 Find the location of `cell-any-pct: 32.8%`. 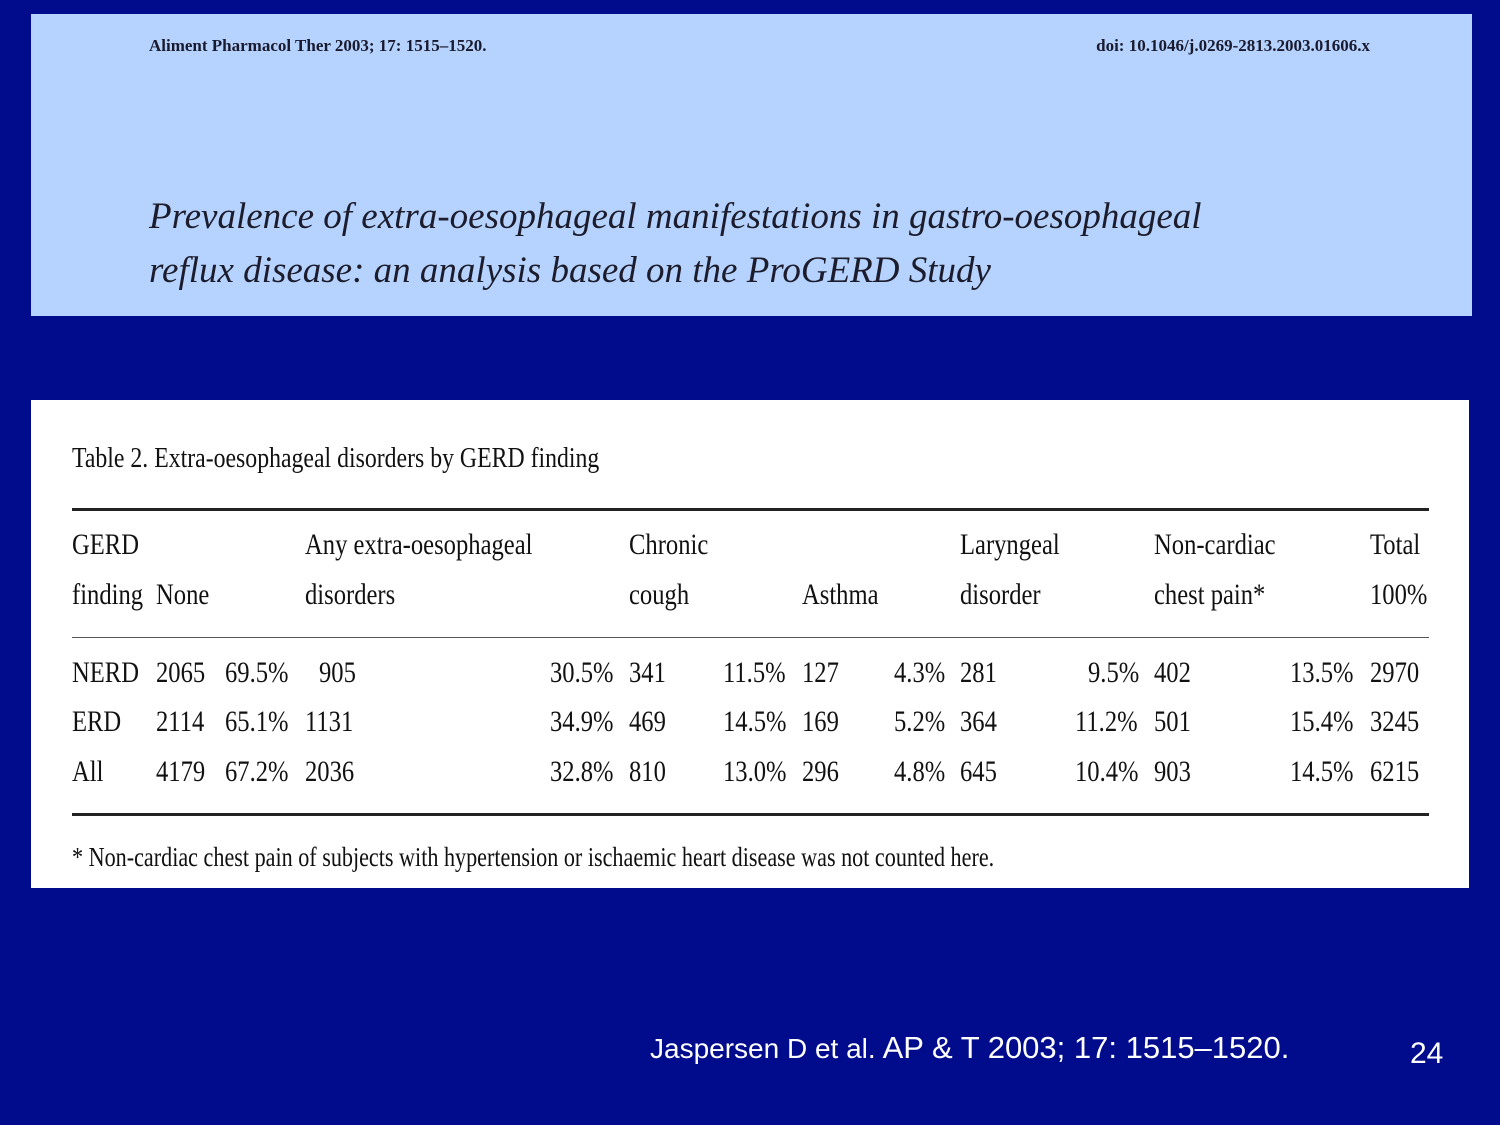

cell-any-pct: 32.8% is located at coordinates (582, 771).